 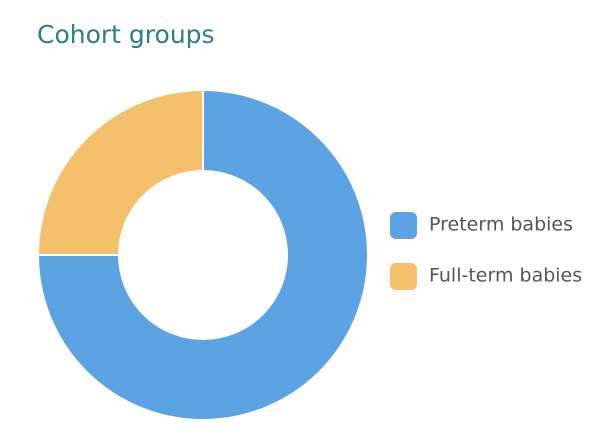 What do you see at coordinates (120, 172) in the screenshot?
I see `slice` at bounding box center [120, 172].